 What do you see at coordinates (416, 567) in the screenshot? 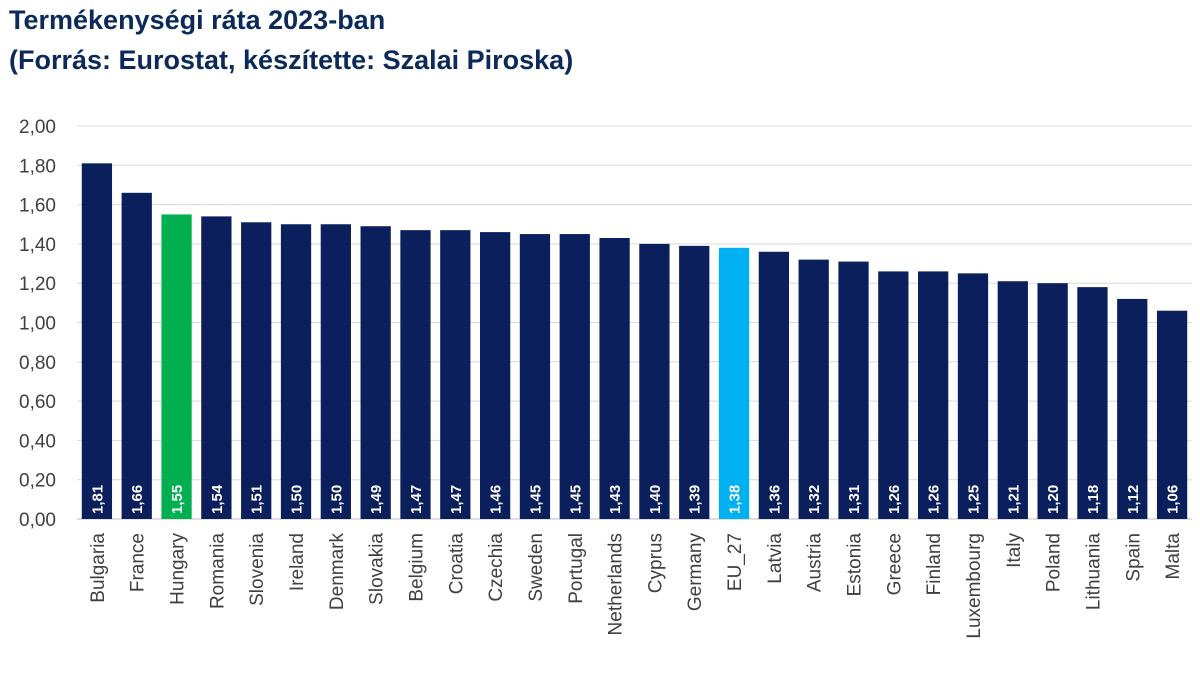
I see `x-tick-label: Belgium` at bounding box center [416, 567].